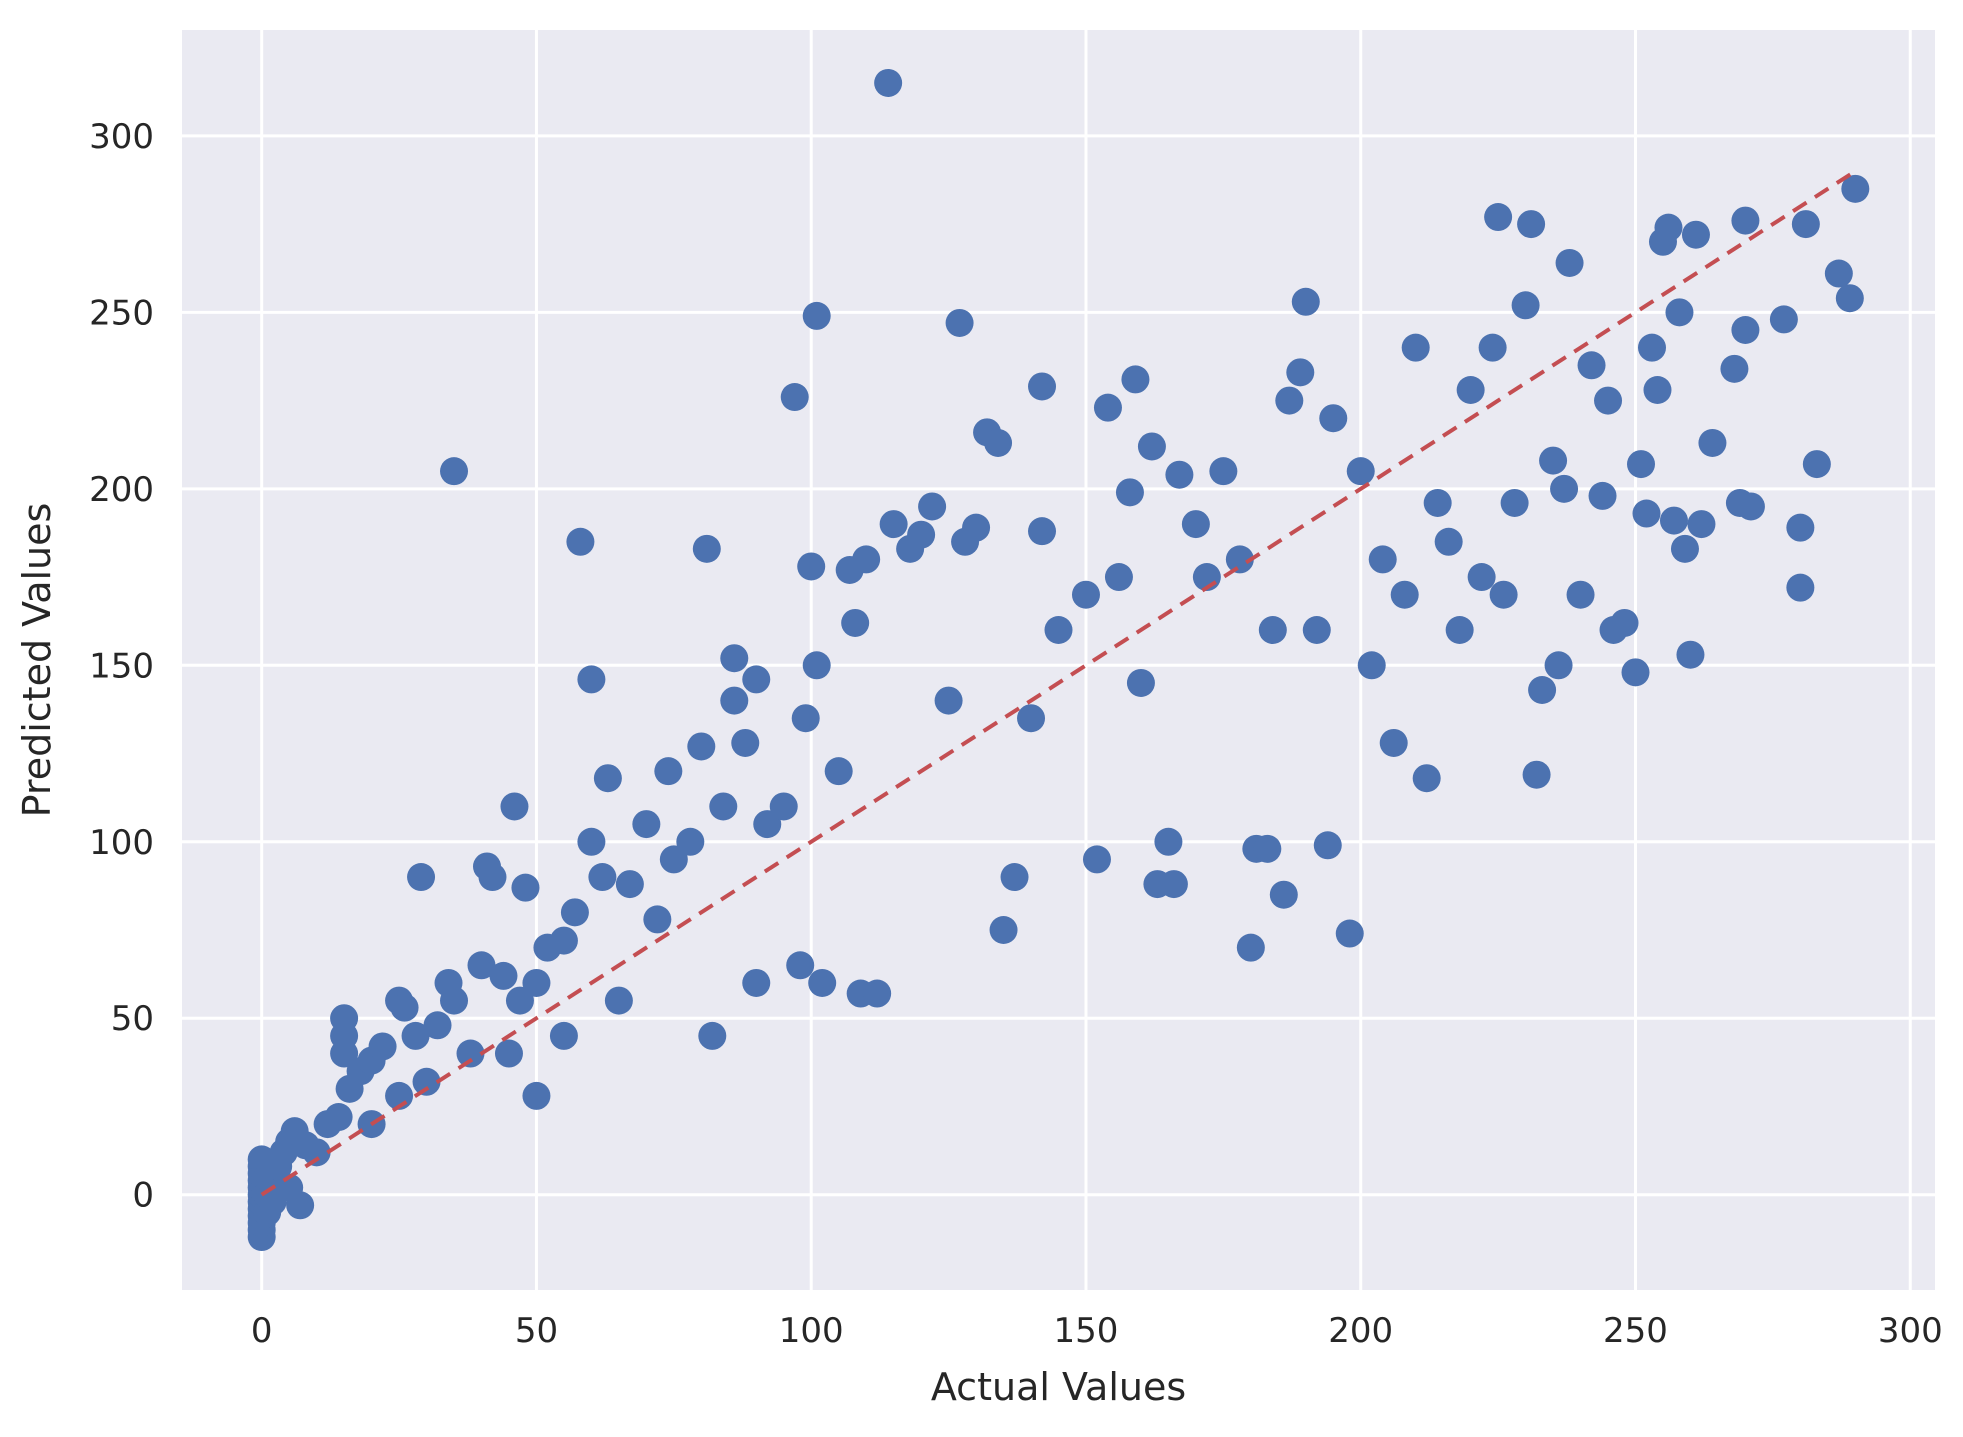 Image resolution: width=1963 pixels, height=1437 pixels. What do you see at coordinates (132, 1019) in the screenshot?
I see `y-tick-label: 50` at bounding box center [132, 1019].